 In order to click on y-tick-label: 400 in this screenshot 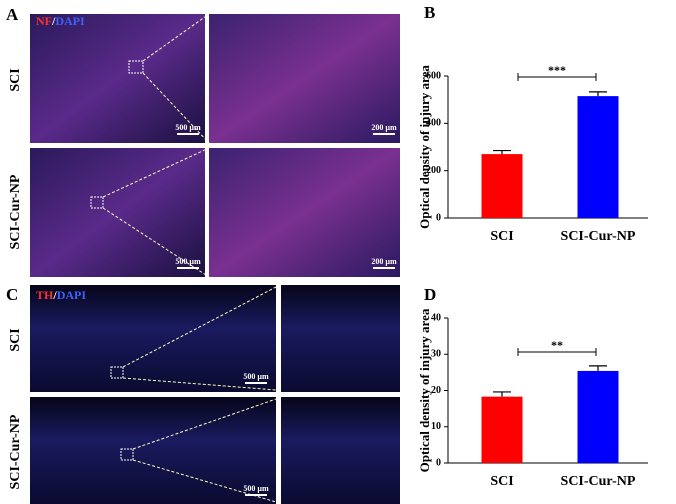, I will do `click(433, 123)`.